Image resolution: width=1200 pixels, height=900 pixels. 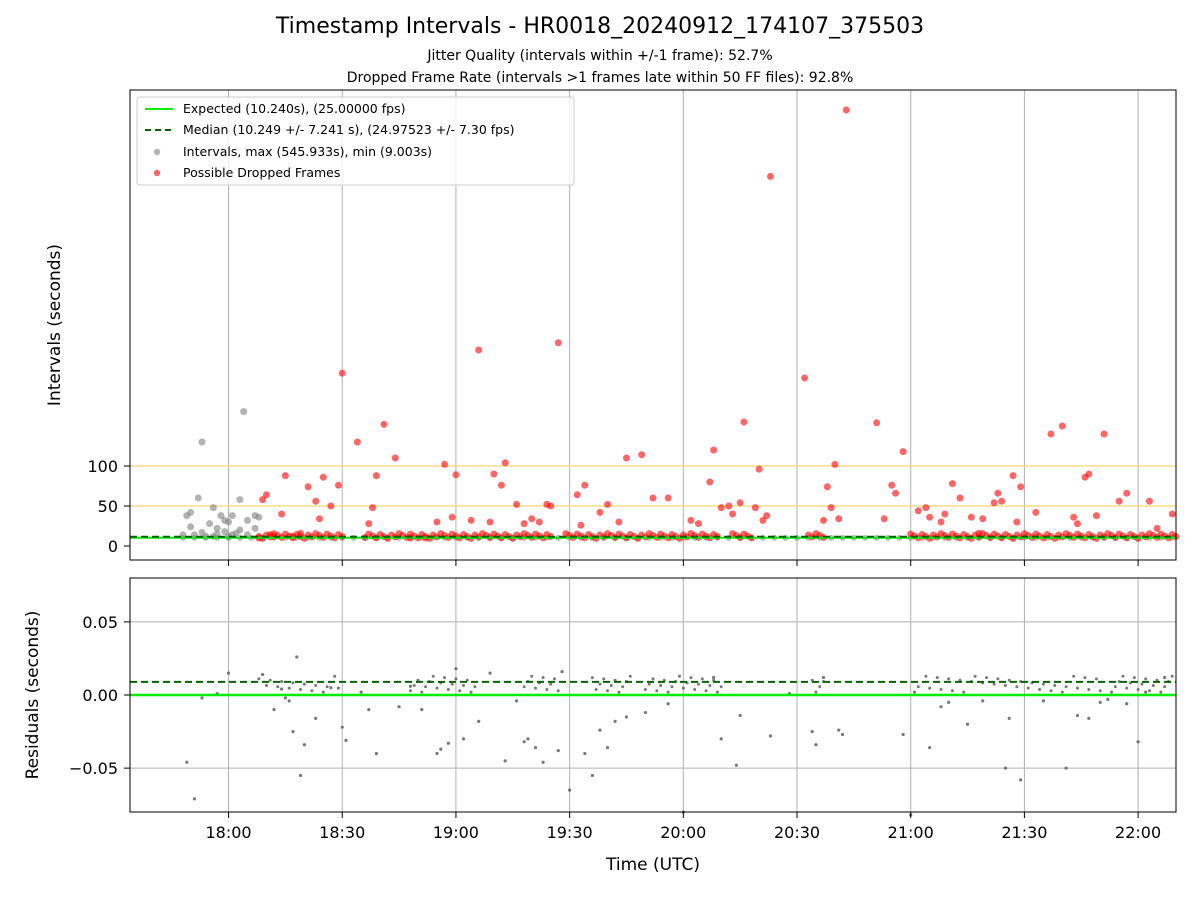 What do you see at coordinates (102, 466) in the screenshot?
I see `y-tick-label: 100` at bounding box center [102, 466].